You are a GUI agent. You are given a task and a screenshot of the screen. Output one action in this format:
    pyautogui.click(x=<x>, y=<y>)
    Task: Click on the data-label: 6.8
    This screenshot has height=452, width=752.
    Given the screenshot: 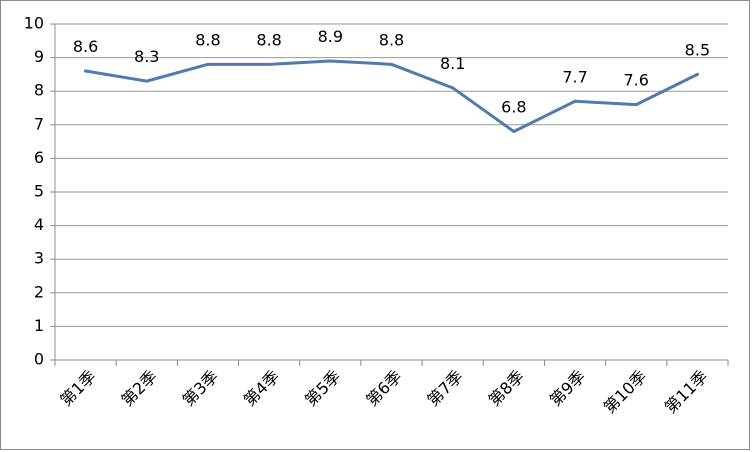 What is the action you would take?
    pyautogui.click(x=513, y=107)
    